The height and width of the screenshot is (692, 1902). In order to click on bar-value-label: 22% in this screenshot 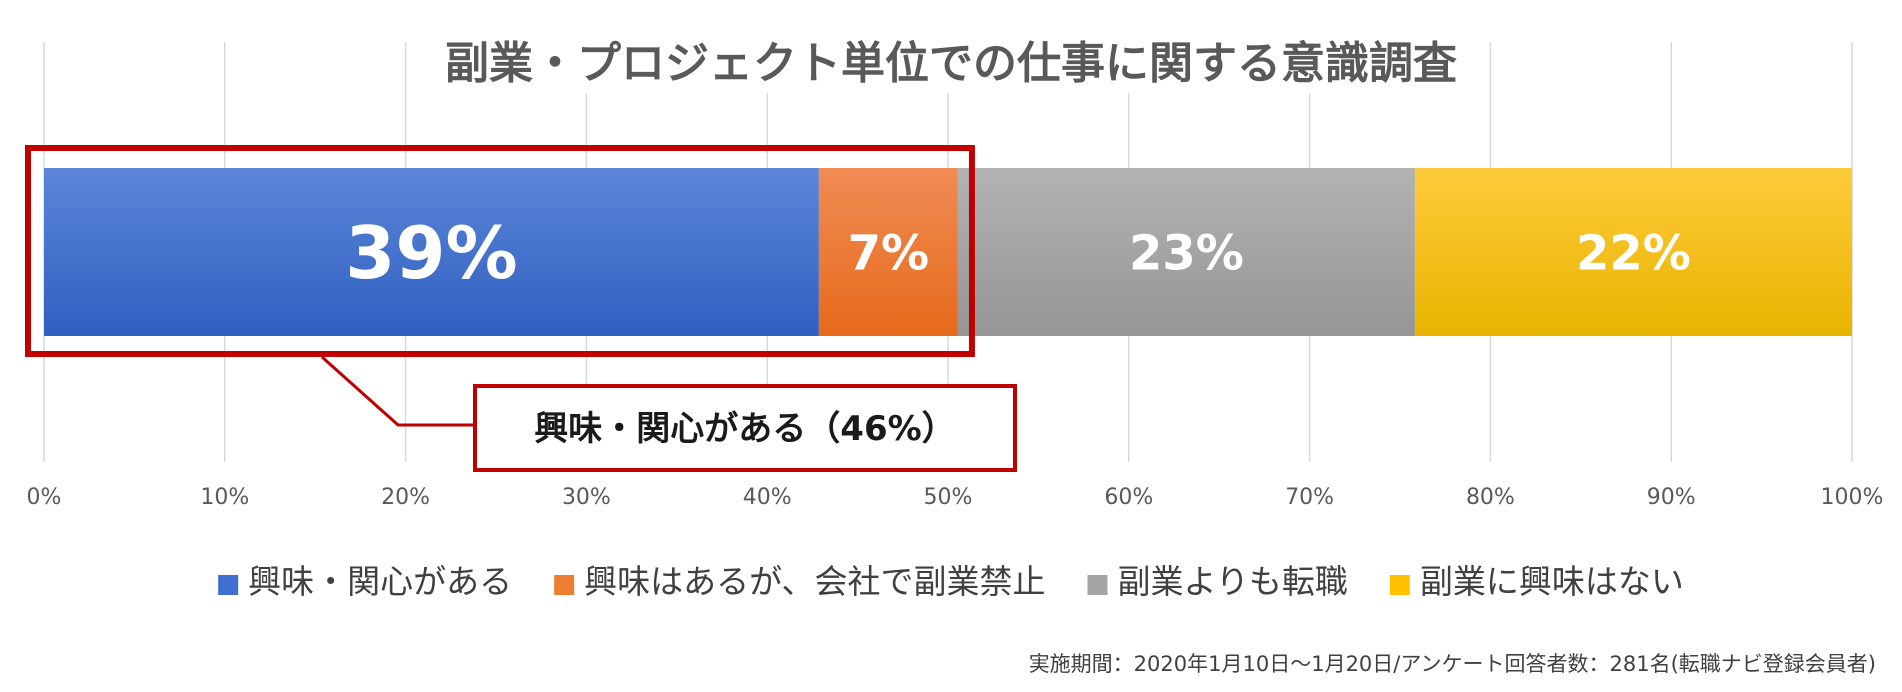, I will do `click(1633, 253)`.